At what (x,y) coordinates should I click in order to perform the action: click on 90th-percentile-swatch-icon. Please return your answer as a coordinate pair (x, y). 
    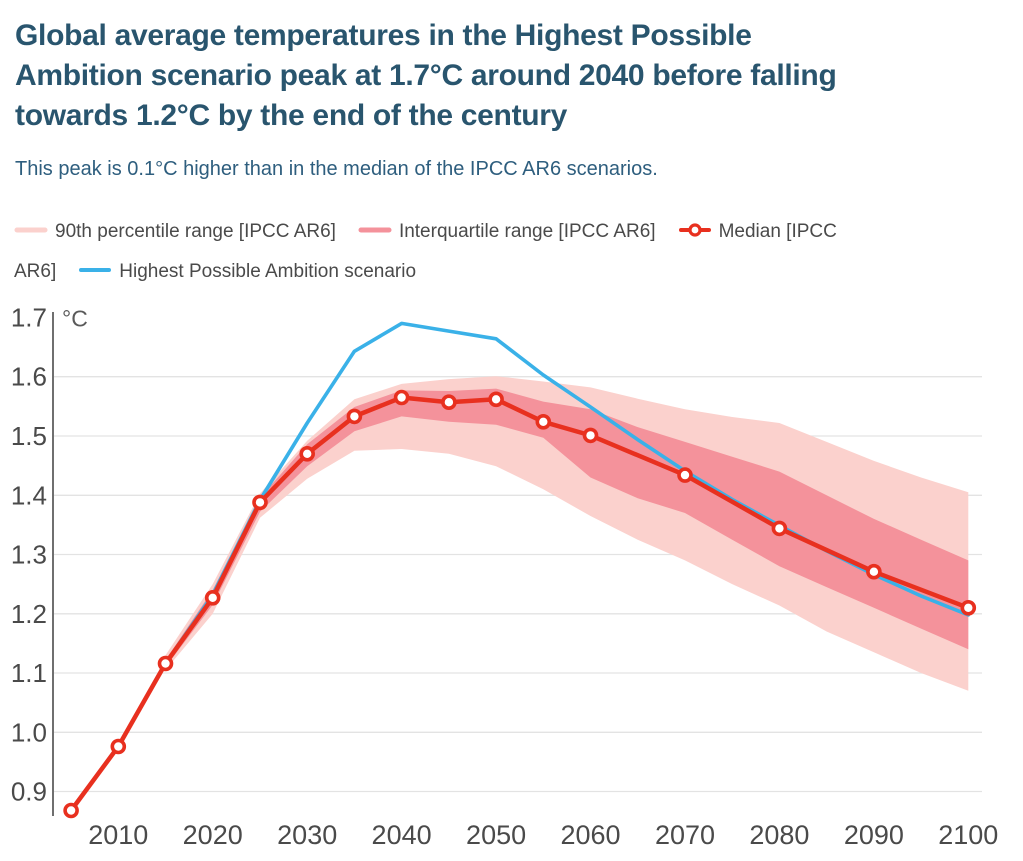
    Looking at the image, I should click on (31, 230).